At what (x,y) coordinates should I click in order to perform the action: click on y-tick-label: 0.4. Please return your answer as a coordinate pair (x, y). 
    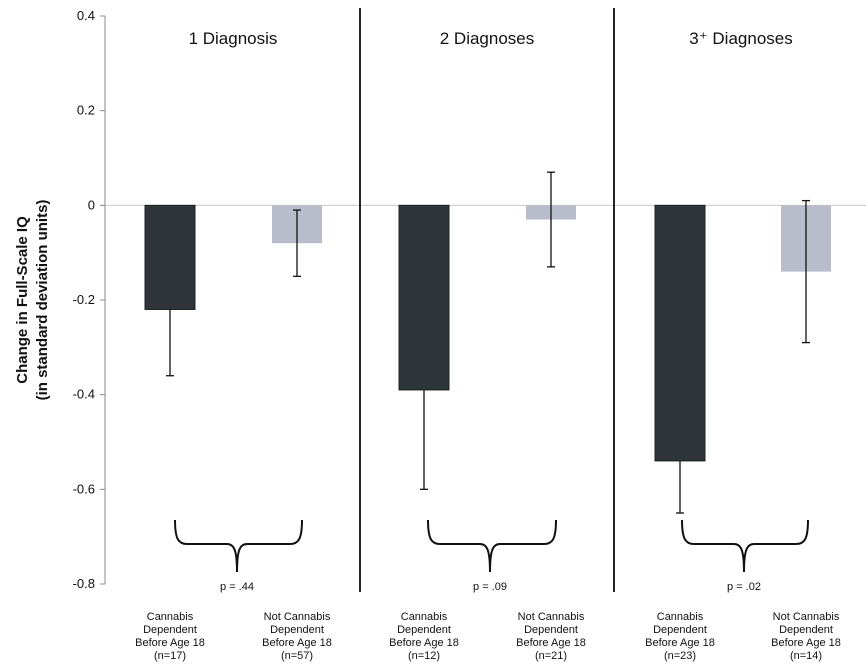
    Looking at the image, I should click on (86, 15).